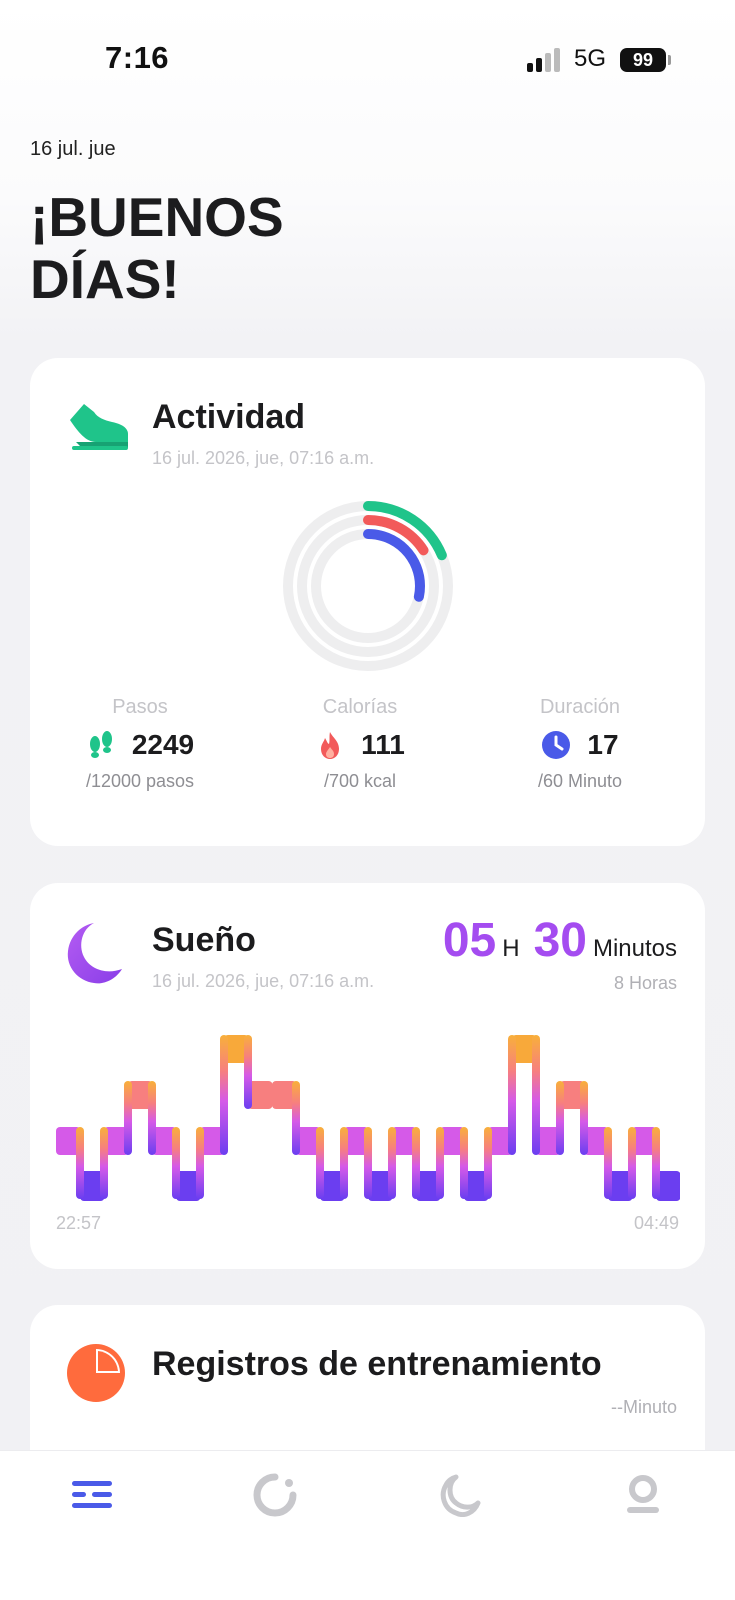  I want to click on sleep-hours: 05, so click(469, 940).